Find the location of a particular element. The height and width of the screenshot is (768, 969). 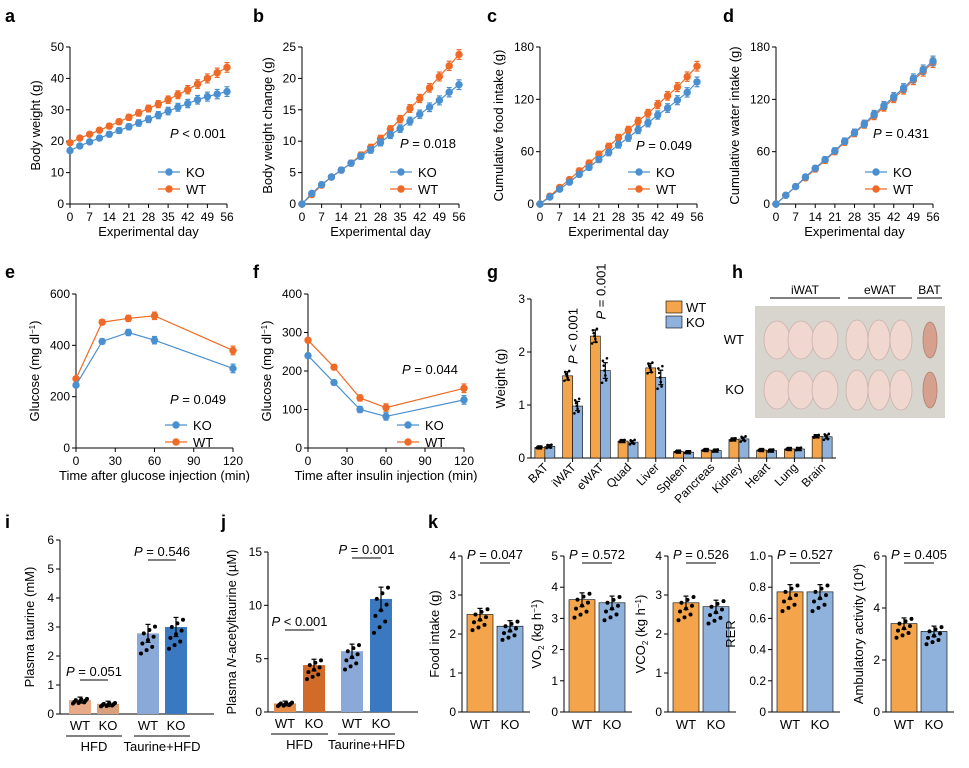

panel-label: e is located at coordinates (10, 272).